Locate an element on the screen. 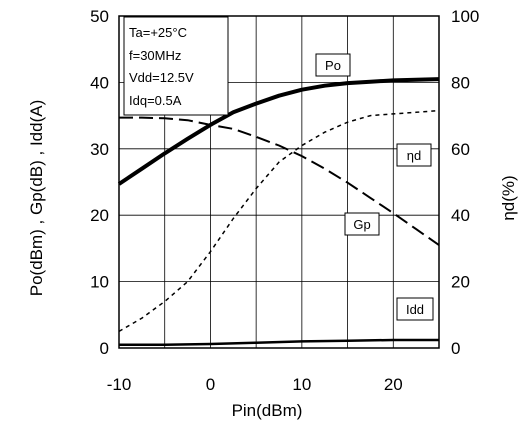 Image resolution: width=528 pixels, height=423 pixels. x-axis-label: Pin(dBm) is located at coordinates (267, 410).